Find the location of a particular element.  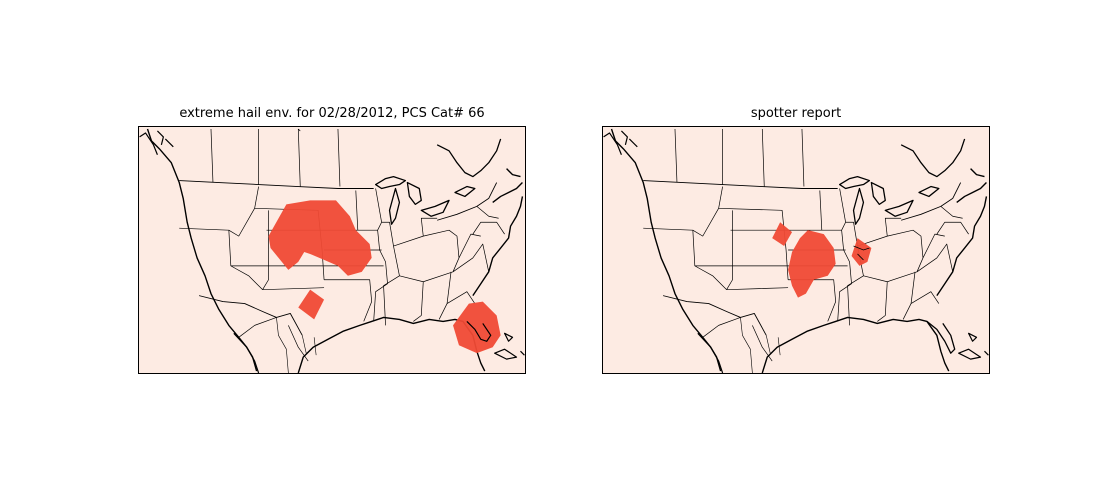

florida-overlay is located at coordinates (479, 331).